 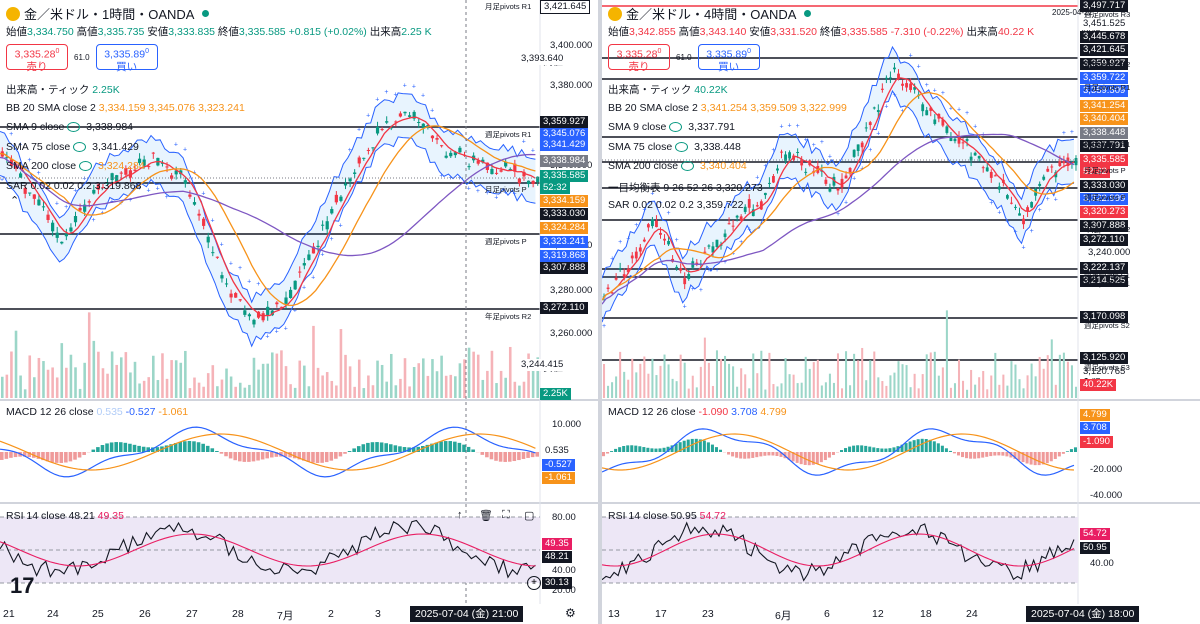 I want to click on indicator-row: 出来高・ティック 2.25K, so click(x=63, y=89).